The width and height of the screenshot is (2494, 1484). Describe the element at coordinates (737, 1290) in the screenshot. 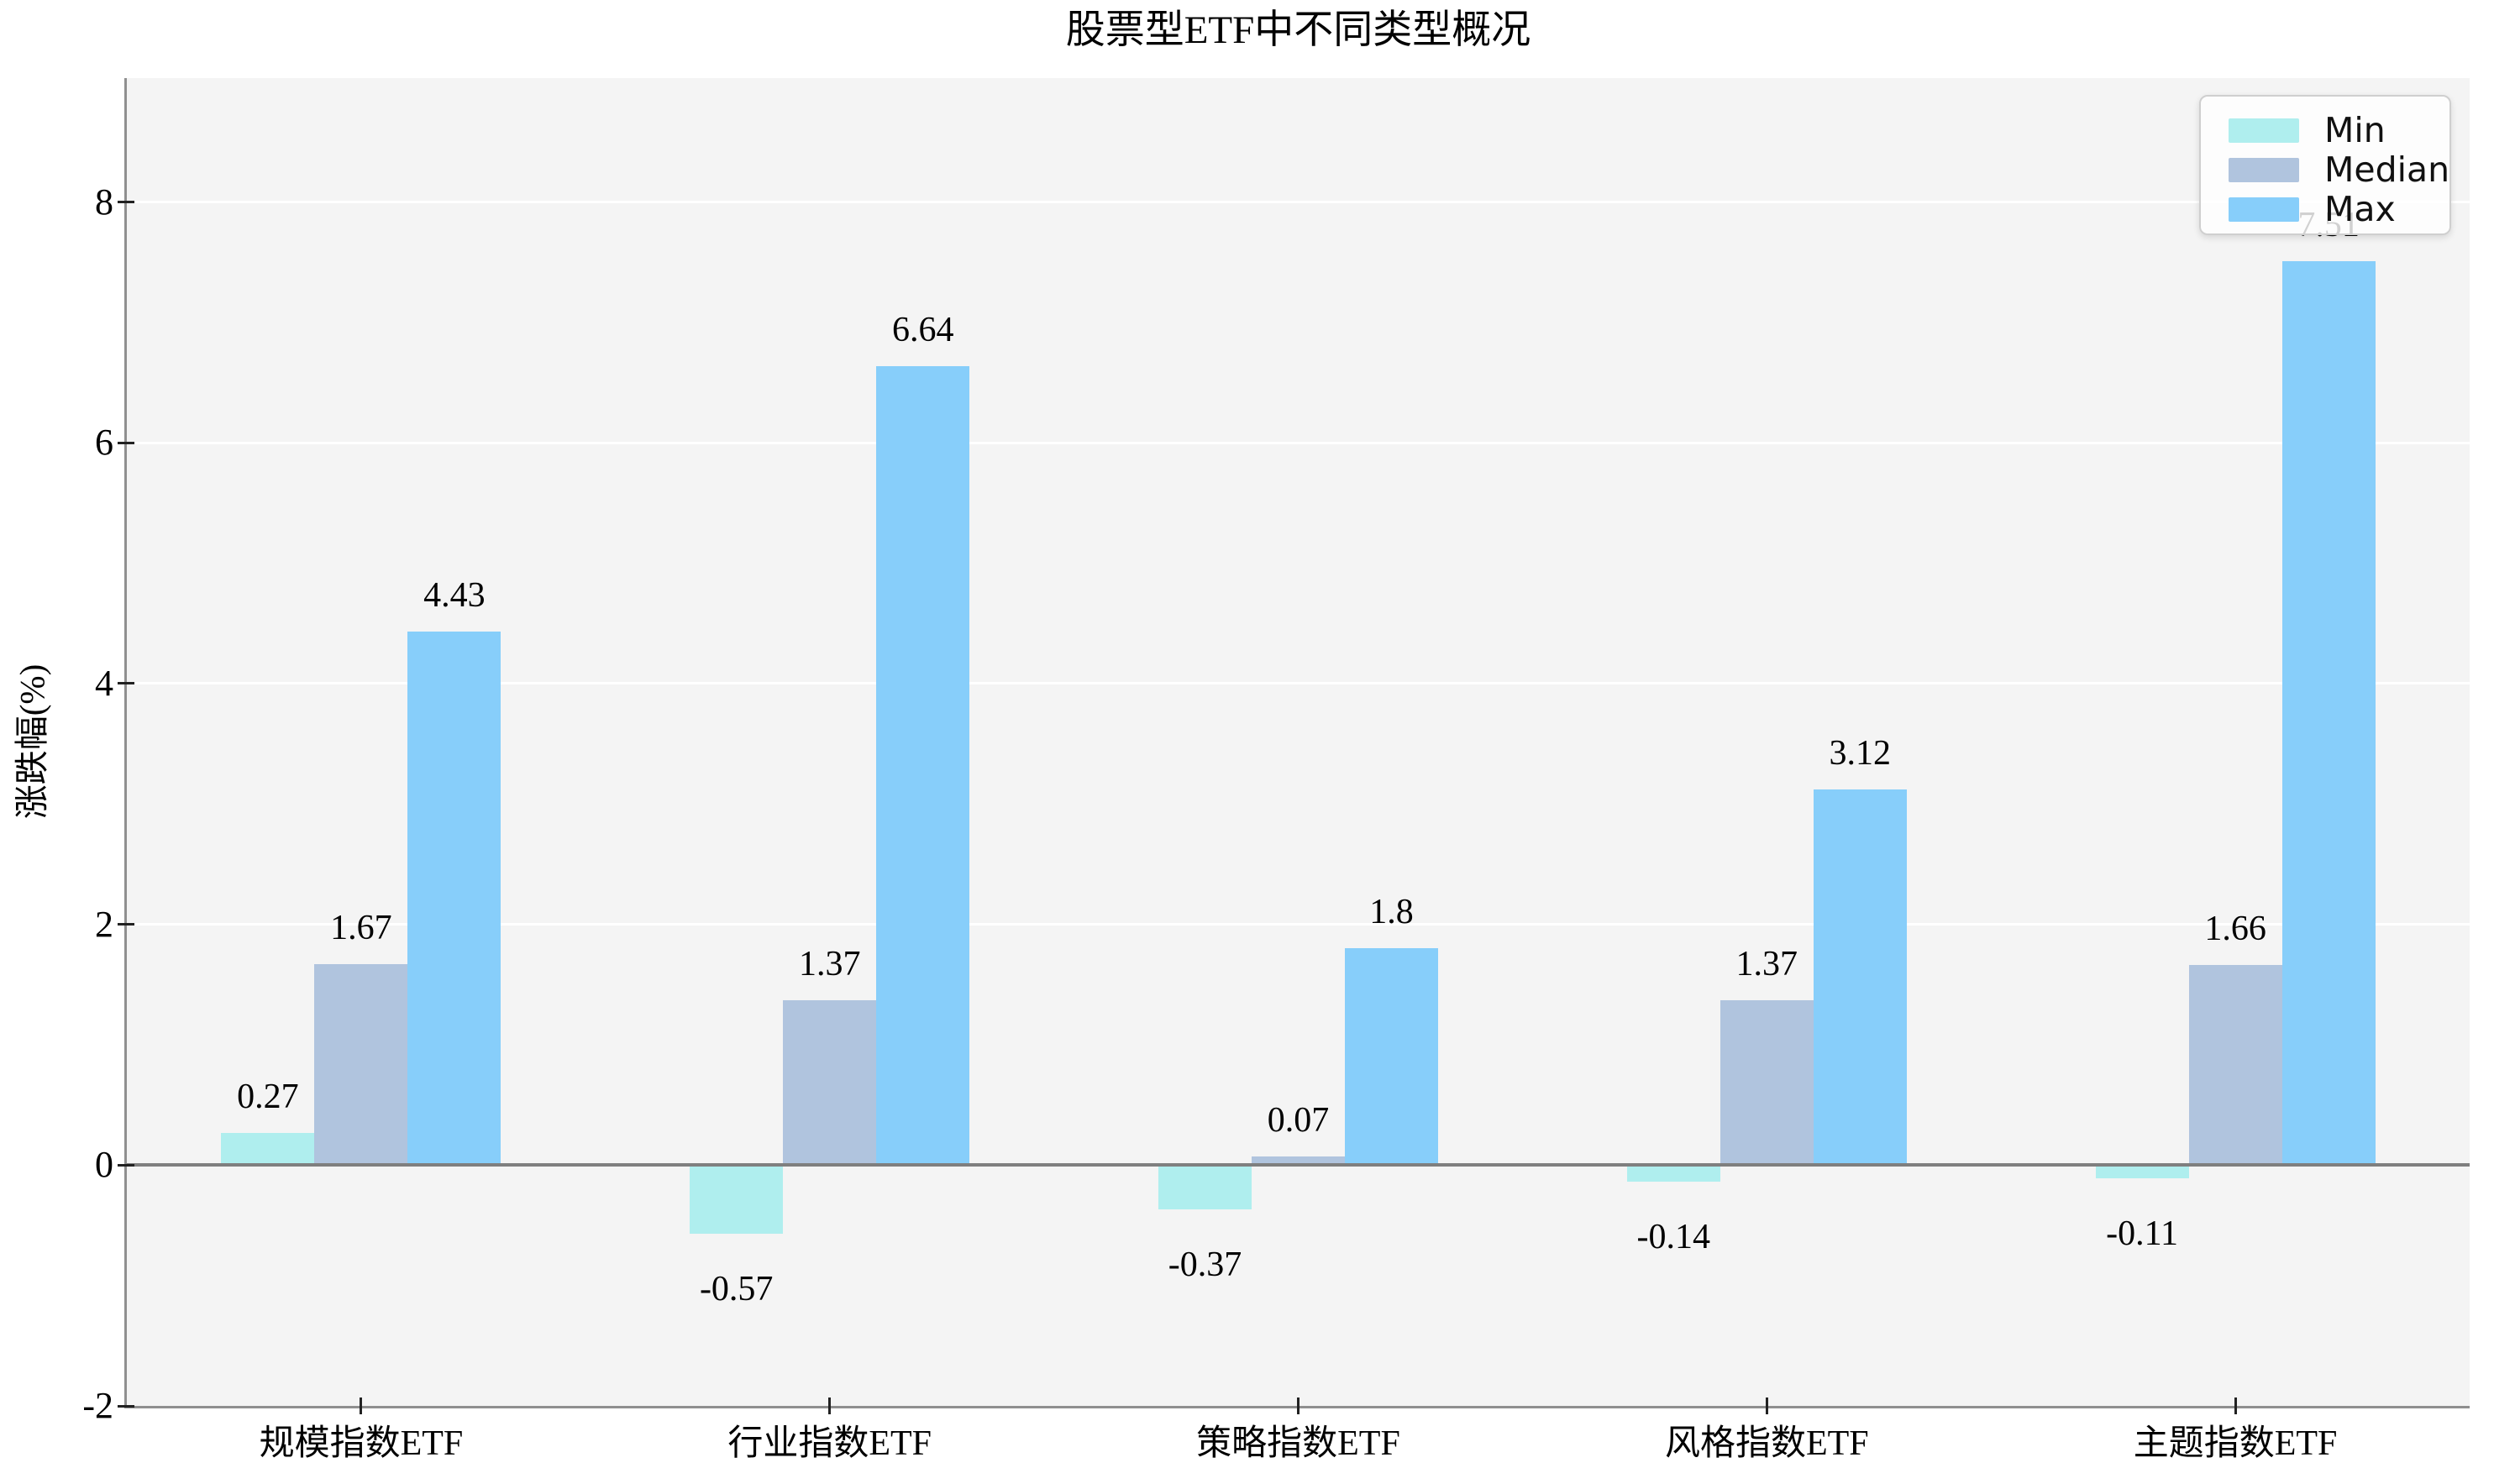

I see `bar-value-label: -0.57` at that location.